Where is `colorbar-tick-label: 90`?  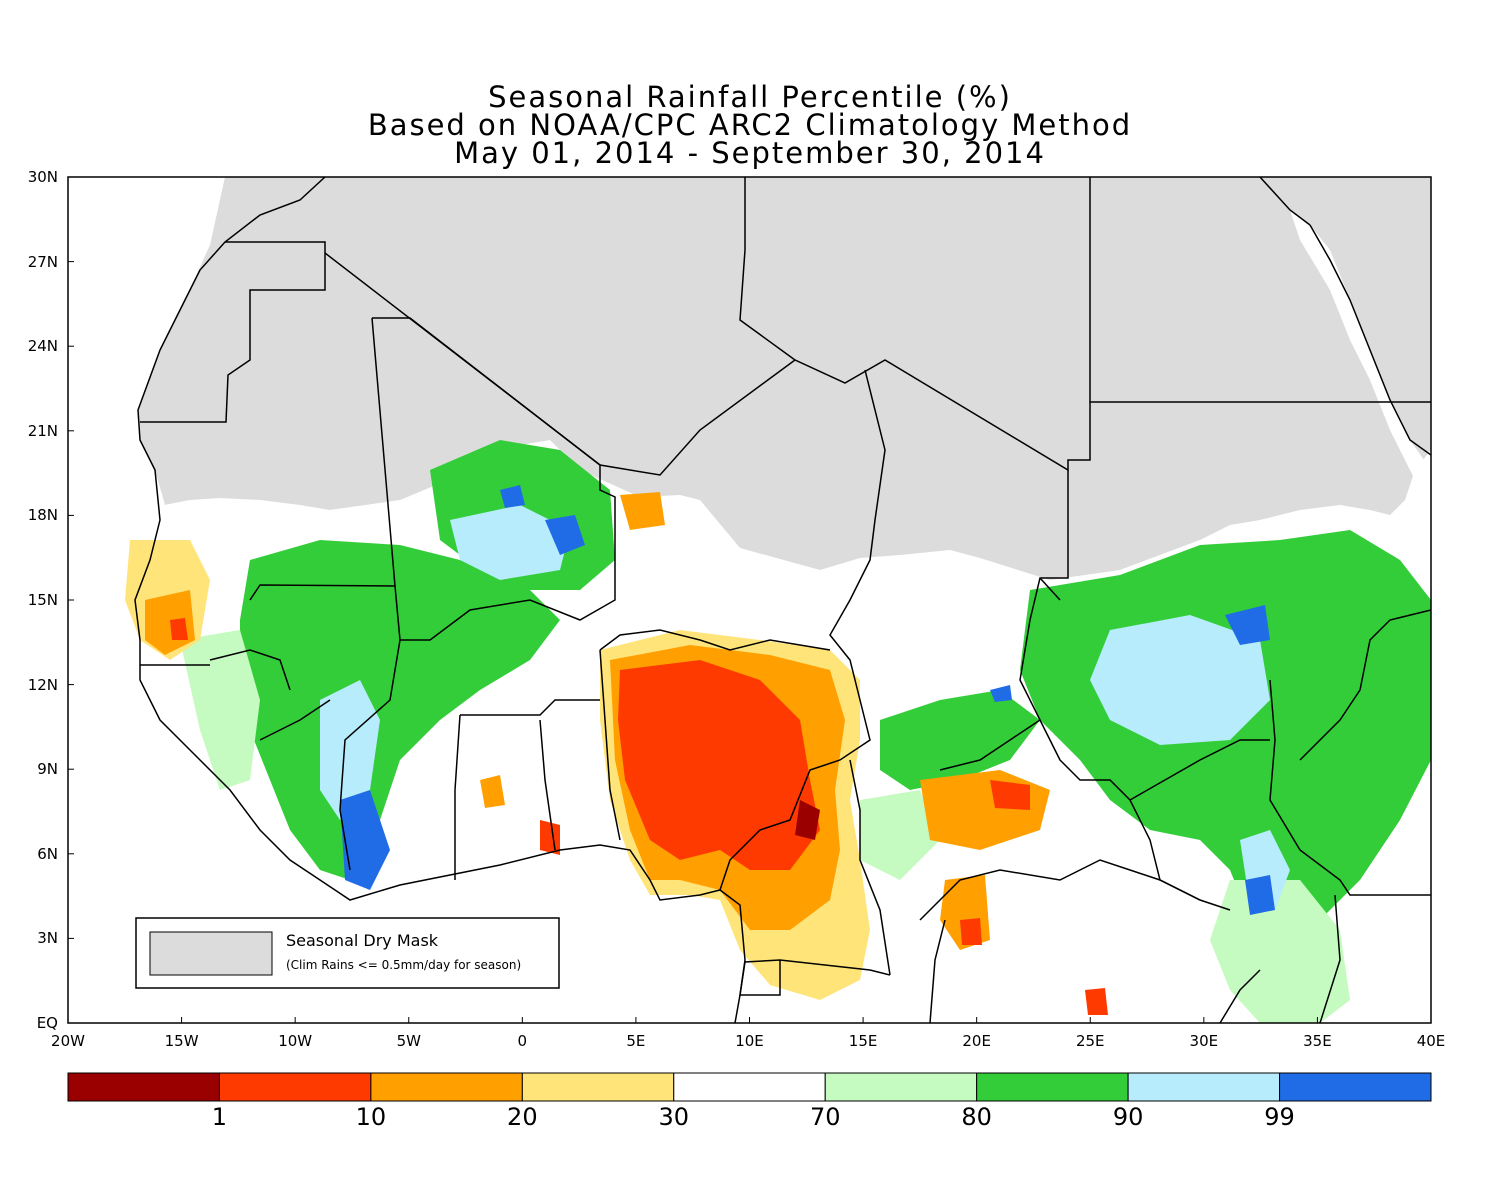 colorbar-tick-label: 90 is located at coordinates (1128, 1117).